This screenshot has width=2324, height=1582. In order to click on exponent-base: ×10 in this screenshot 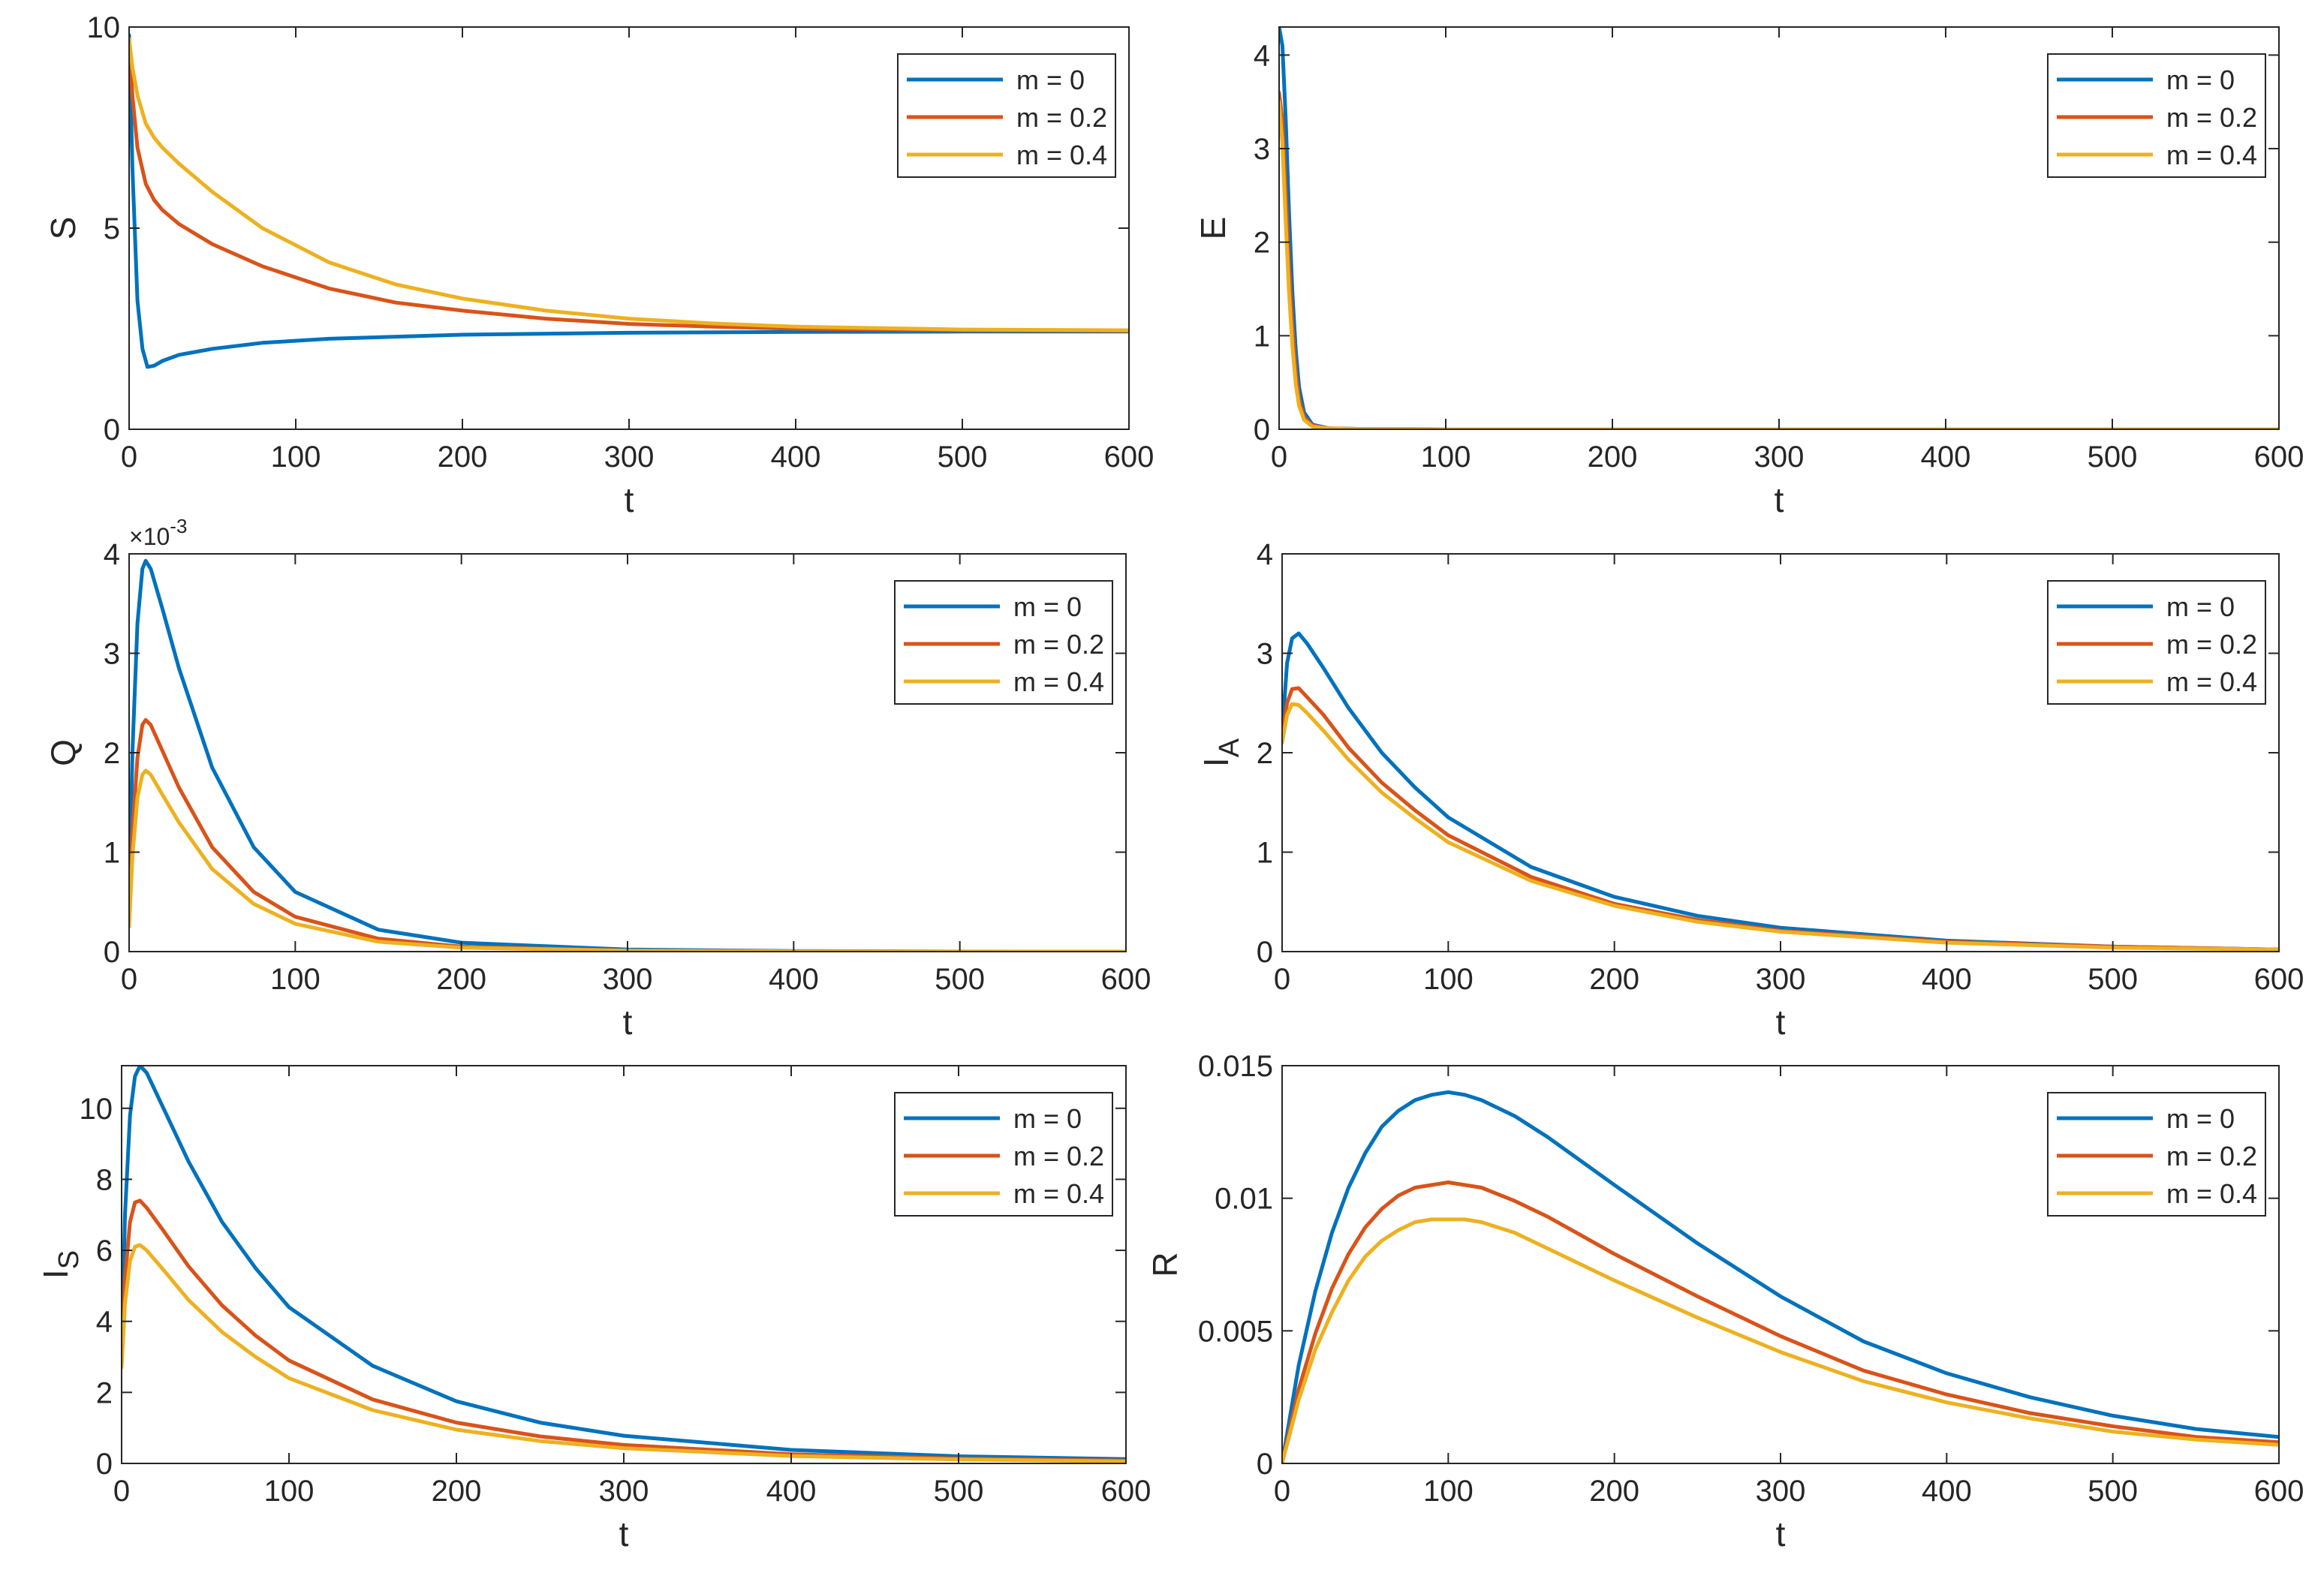, I will do `click(149, 536)`.